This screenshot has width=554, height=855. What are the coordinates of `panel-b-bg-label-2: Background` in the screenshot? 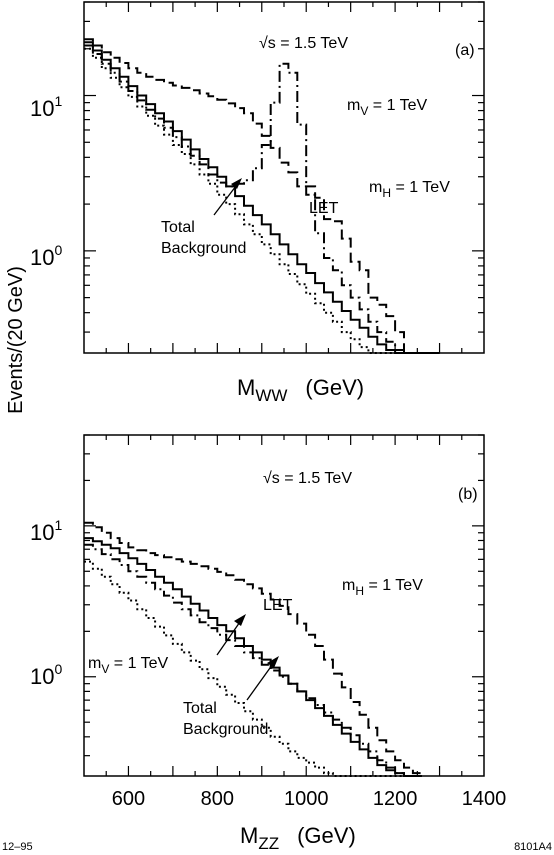 It's located at (225, 729).